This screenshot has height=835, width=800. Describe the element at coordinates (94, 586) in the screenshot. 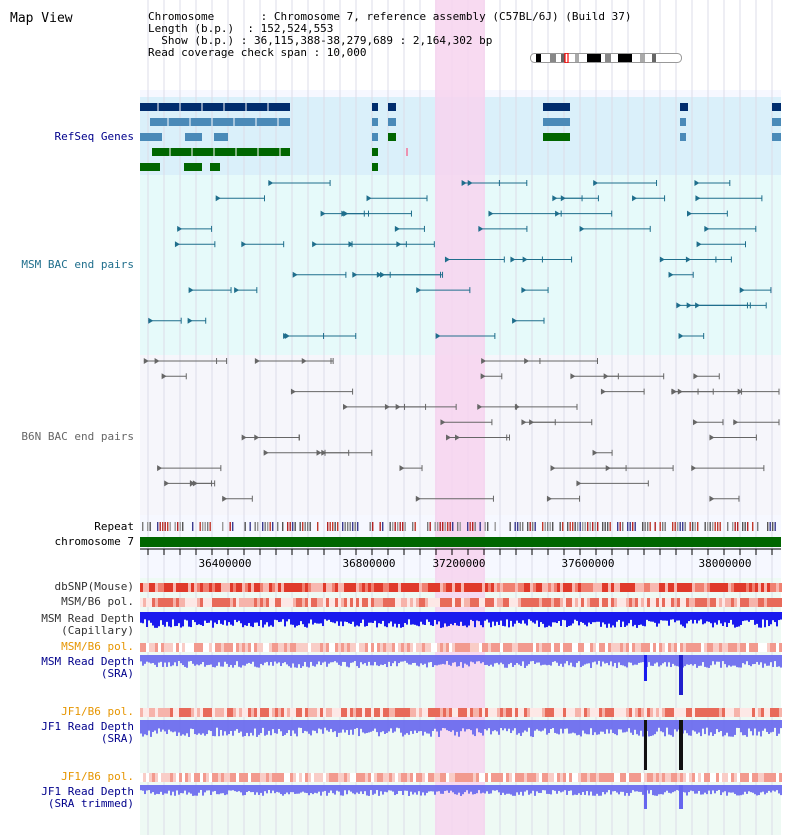

I see `track-label-dbsnp: dbSNP(Mouse)` at that location.